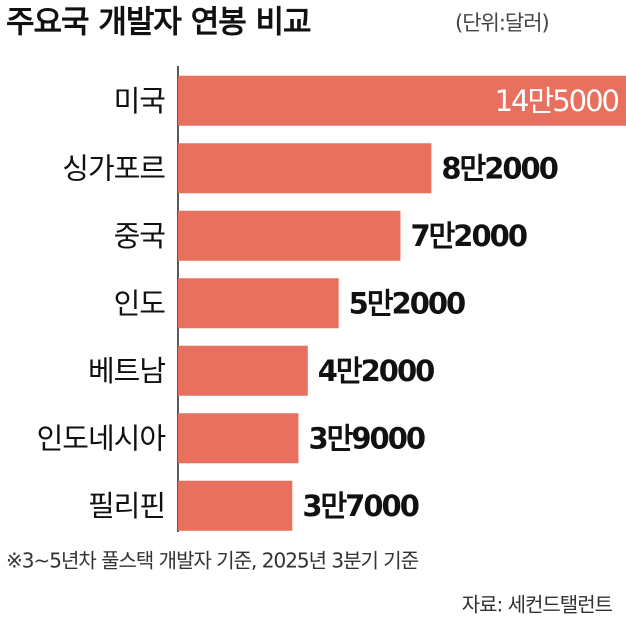  What do you see at coordinates (212, 561) in the screenshot?
I see `footnote: ※3~5년차 풀스택 개발자 기준, 2025년 3분기 기준` at bounding box center [212, 561].